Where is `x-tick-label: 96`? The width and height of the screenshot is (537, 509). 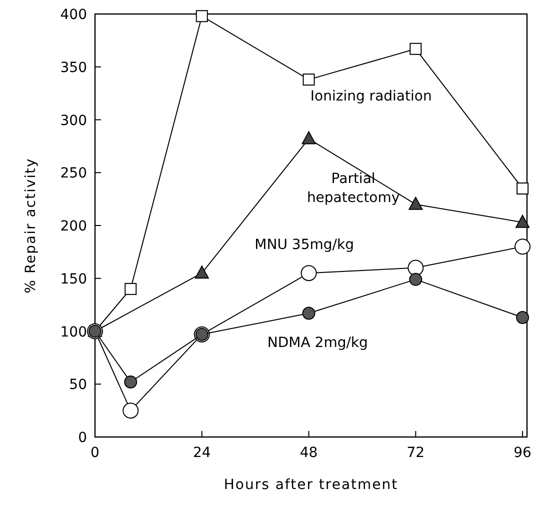
x-tick-label: 96 is located at coordinates (523, 453).